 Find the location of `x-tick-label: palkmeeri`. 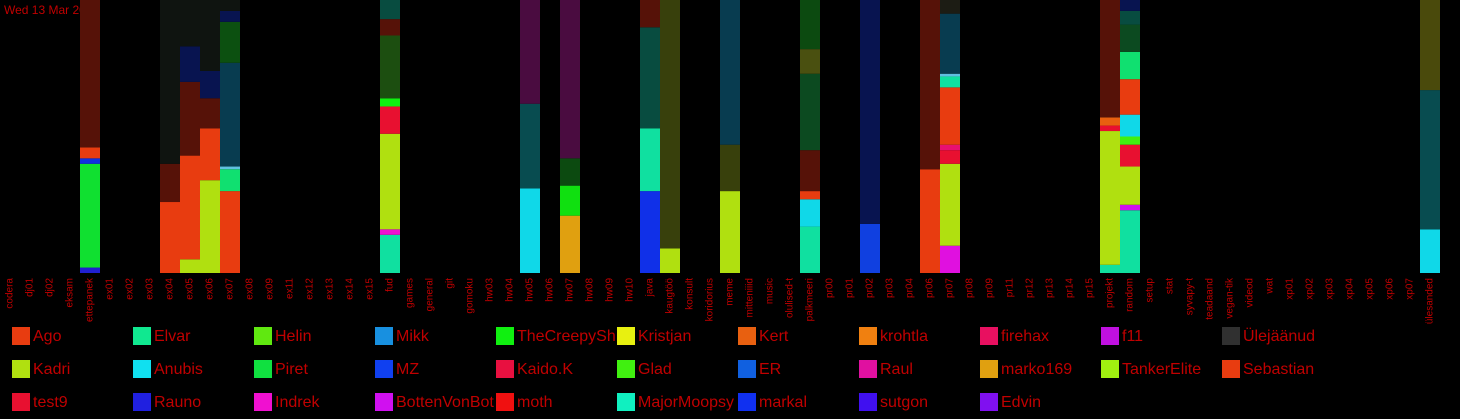

x-tick-label: palkmeeri is located at coordinates (810, 299).